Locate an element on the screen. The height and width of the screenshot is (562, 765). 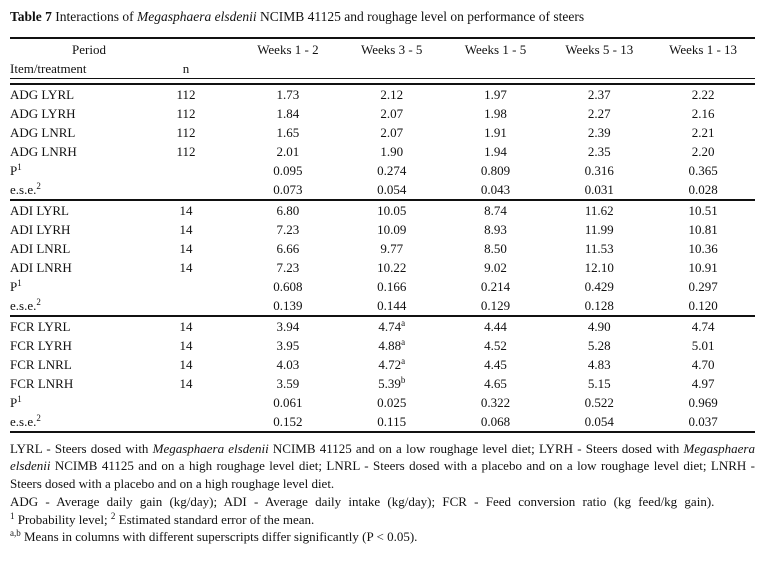
cell-value: 4.74 is located at coordinates (703, 325).